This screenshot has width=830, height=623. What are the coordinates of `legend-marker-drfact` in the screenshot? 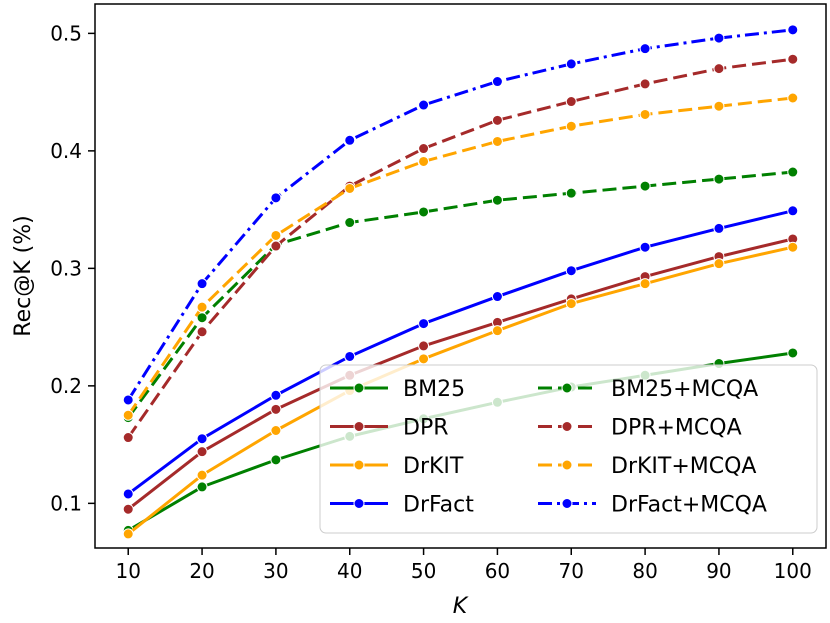 It's located at (359, 503).